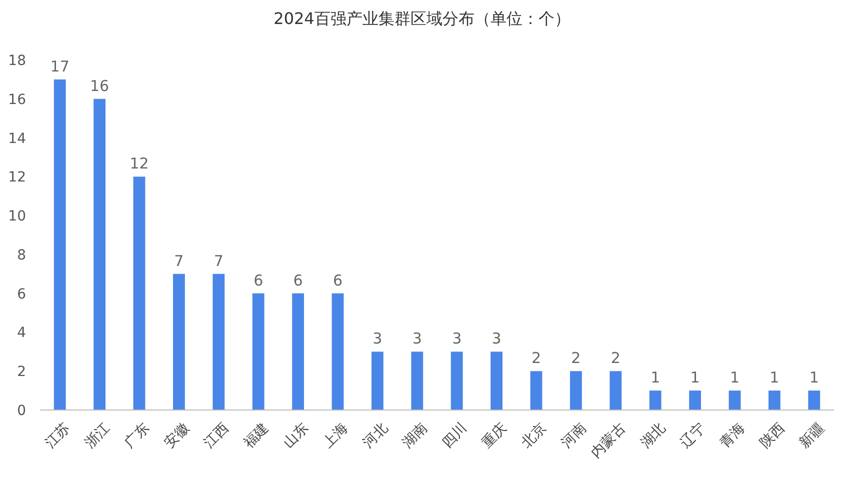 This screenshot has width=844, height=486. Describe the element at coordinates (256, 436) in the screenshot. I see `x-tick-label: 福建` at that location.